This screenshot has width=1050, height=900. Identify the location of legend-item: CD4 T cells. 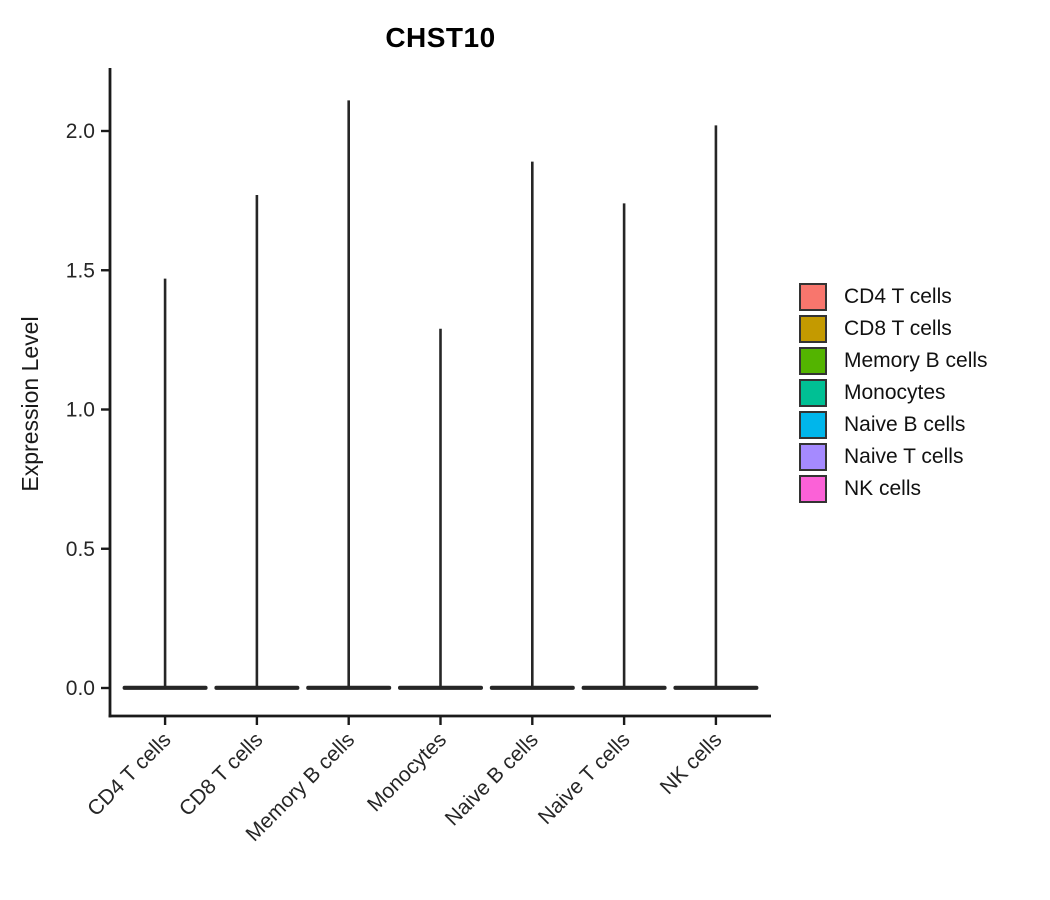
(893, 297).